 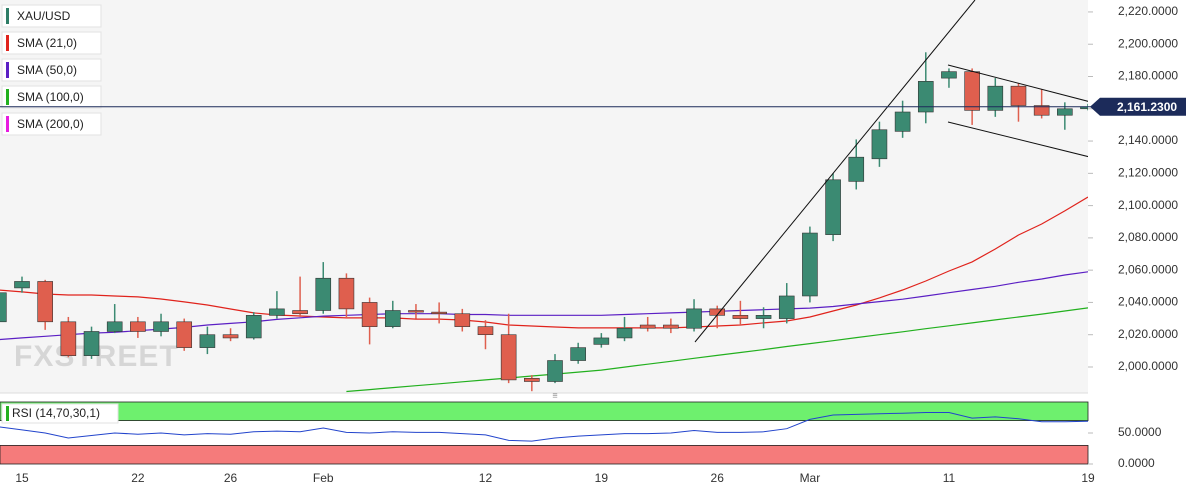 What do you see at coordinates (138, 478) in the screenshot?
I see `x-tick-label: 22` at bounding box center [138, 478].